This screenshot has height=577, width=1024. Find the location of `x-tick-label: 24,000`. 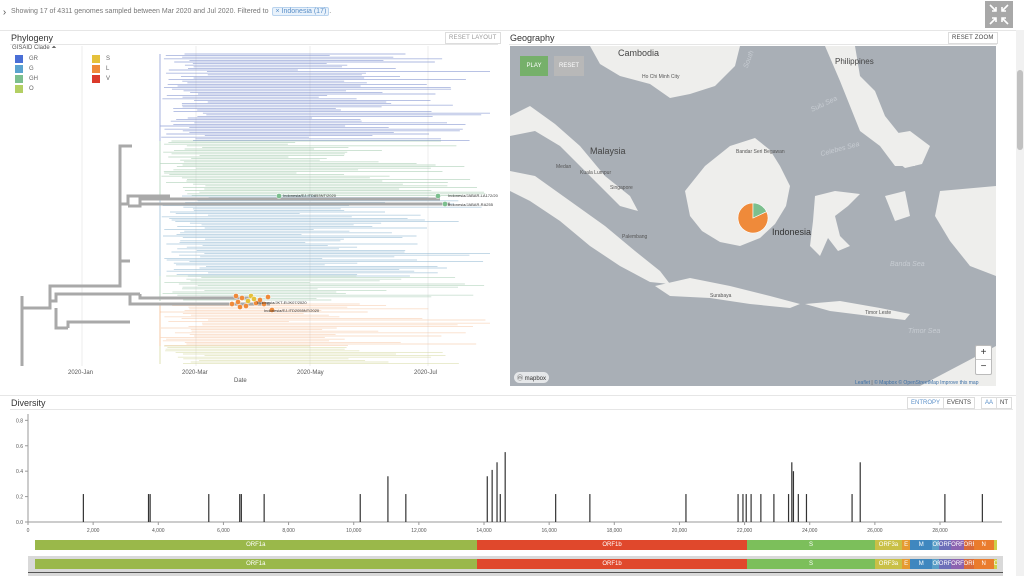

x-tick-label: 24,000 is located at coordinates (810, 531).